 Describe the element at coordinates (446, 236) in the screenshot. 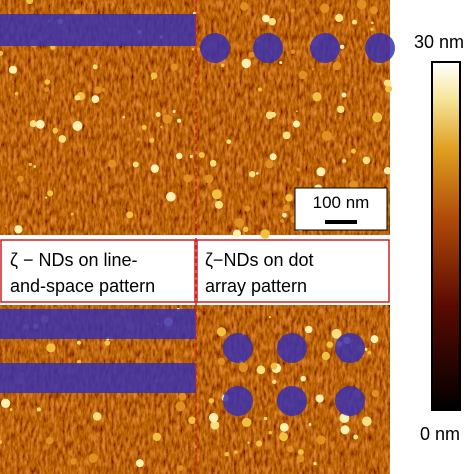

I see `colorbar` at that location.